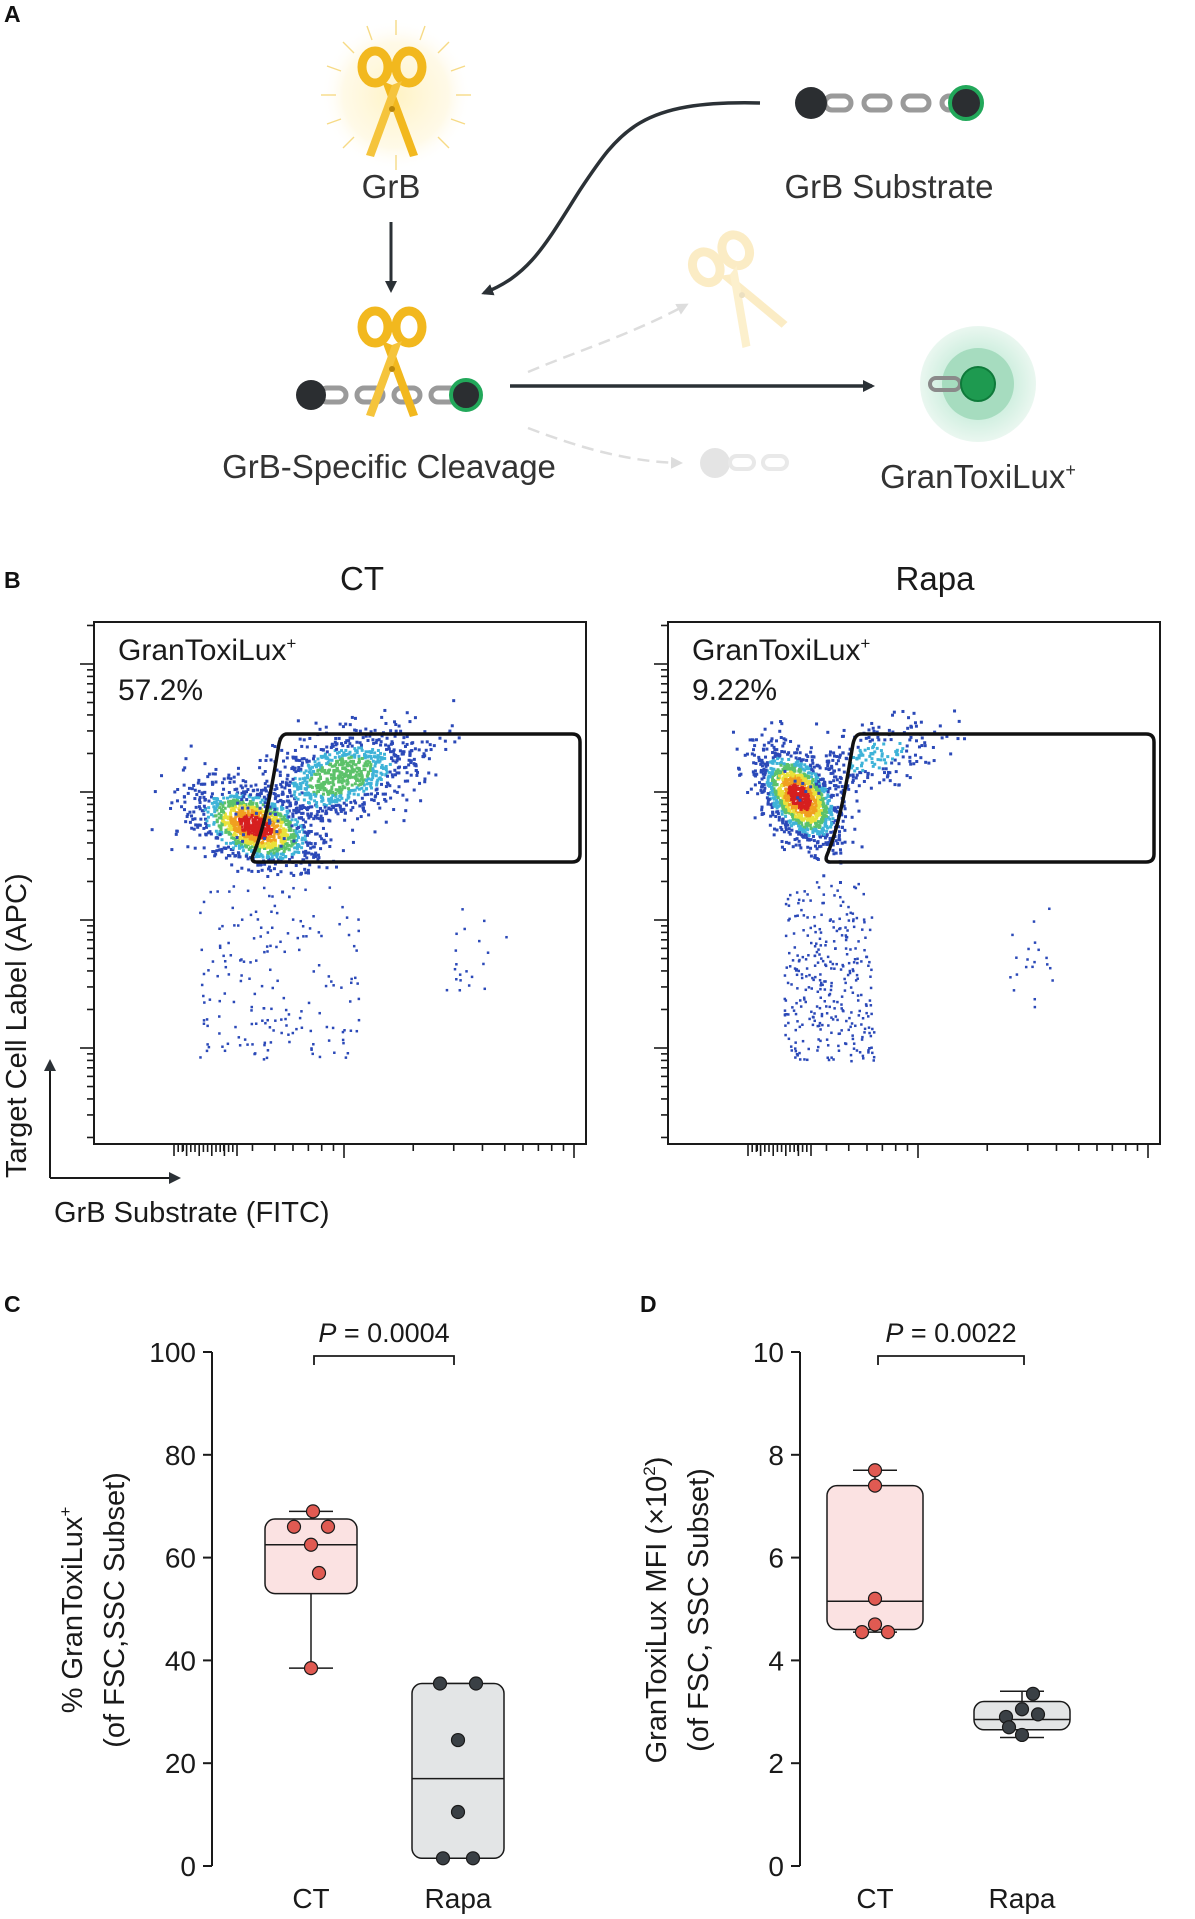 This screenshot has height=1919, width=1195. What do you see at coordinates (978, 384) in the screenshot?
I see `grantoxilux-product-icon` at bounding box center [978, 384].